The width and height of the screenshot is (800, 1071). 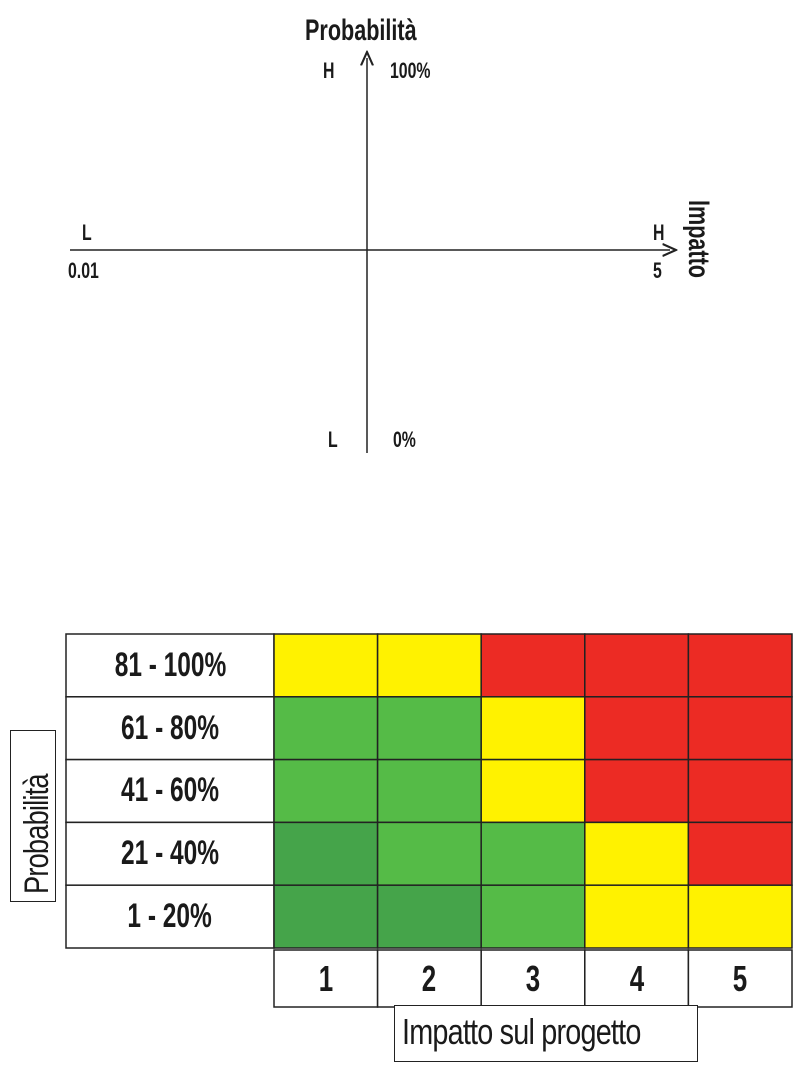 I want to click on x-left-letter: L, so click(x=87, y=232).